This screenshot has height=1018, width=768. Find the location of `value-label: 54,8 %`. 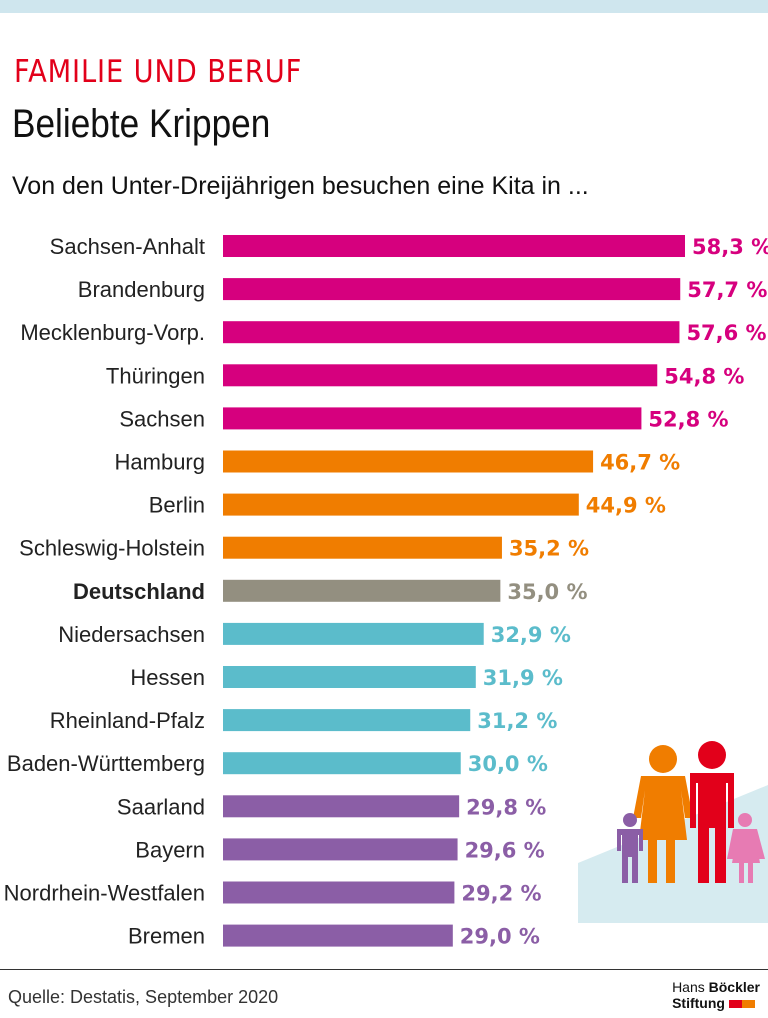

value-label: 54,8 % is located at coordinates (704, 376).